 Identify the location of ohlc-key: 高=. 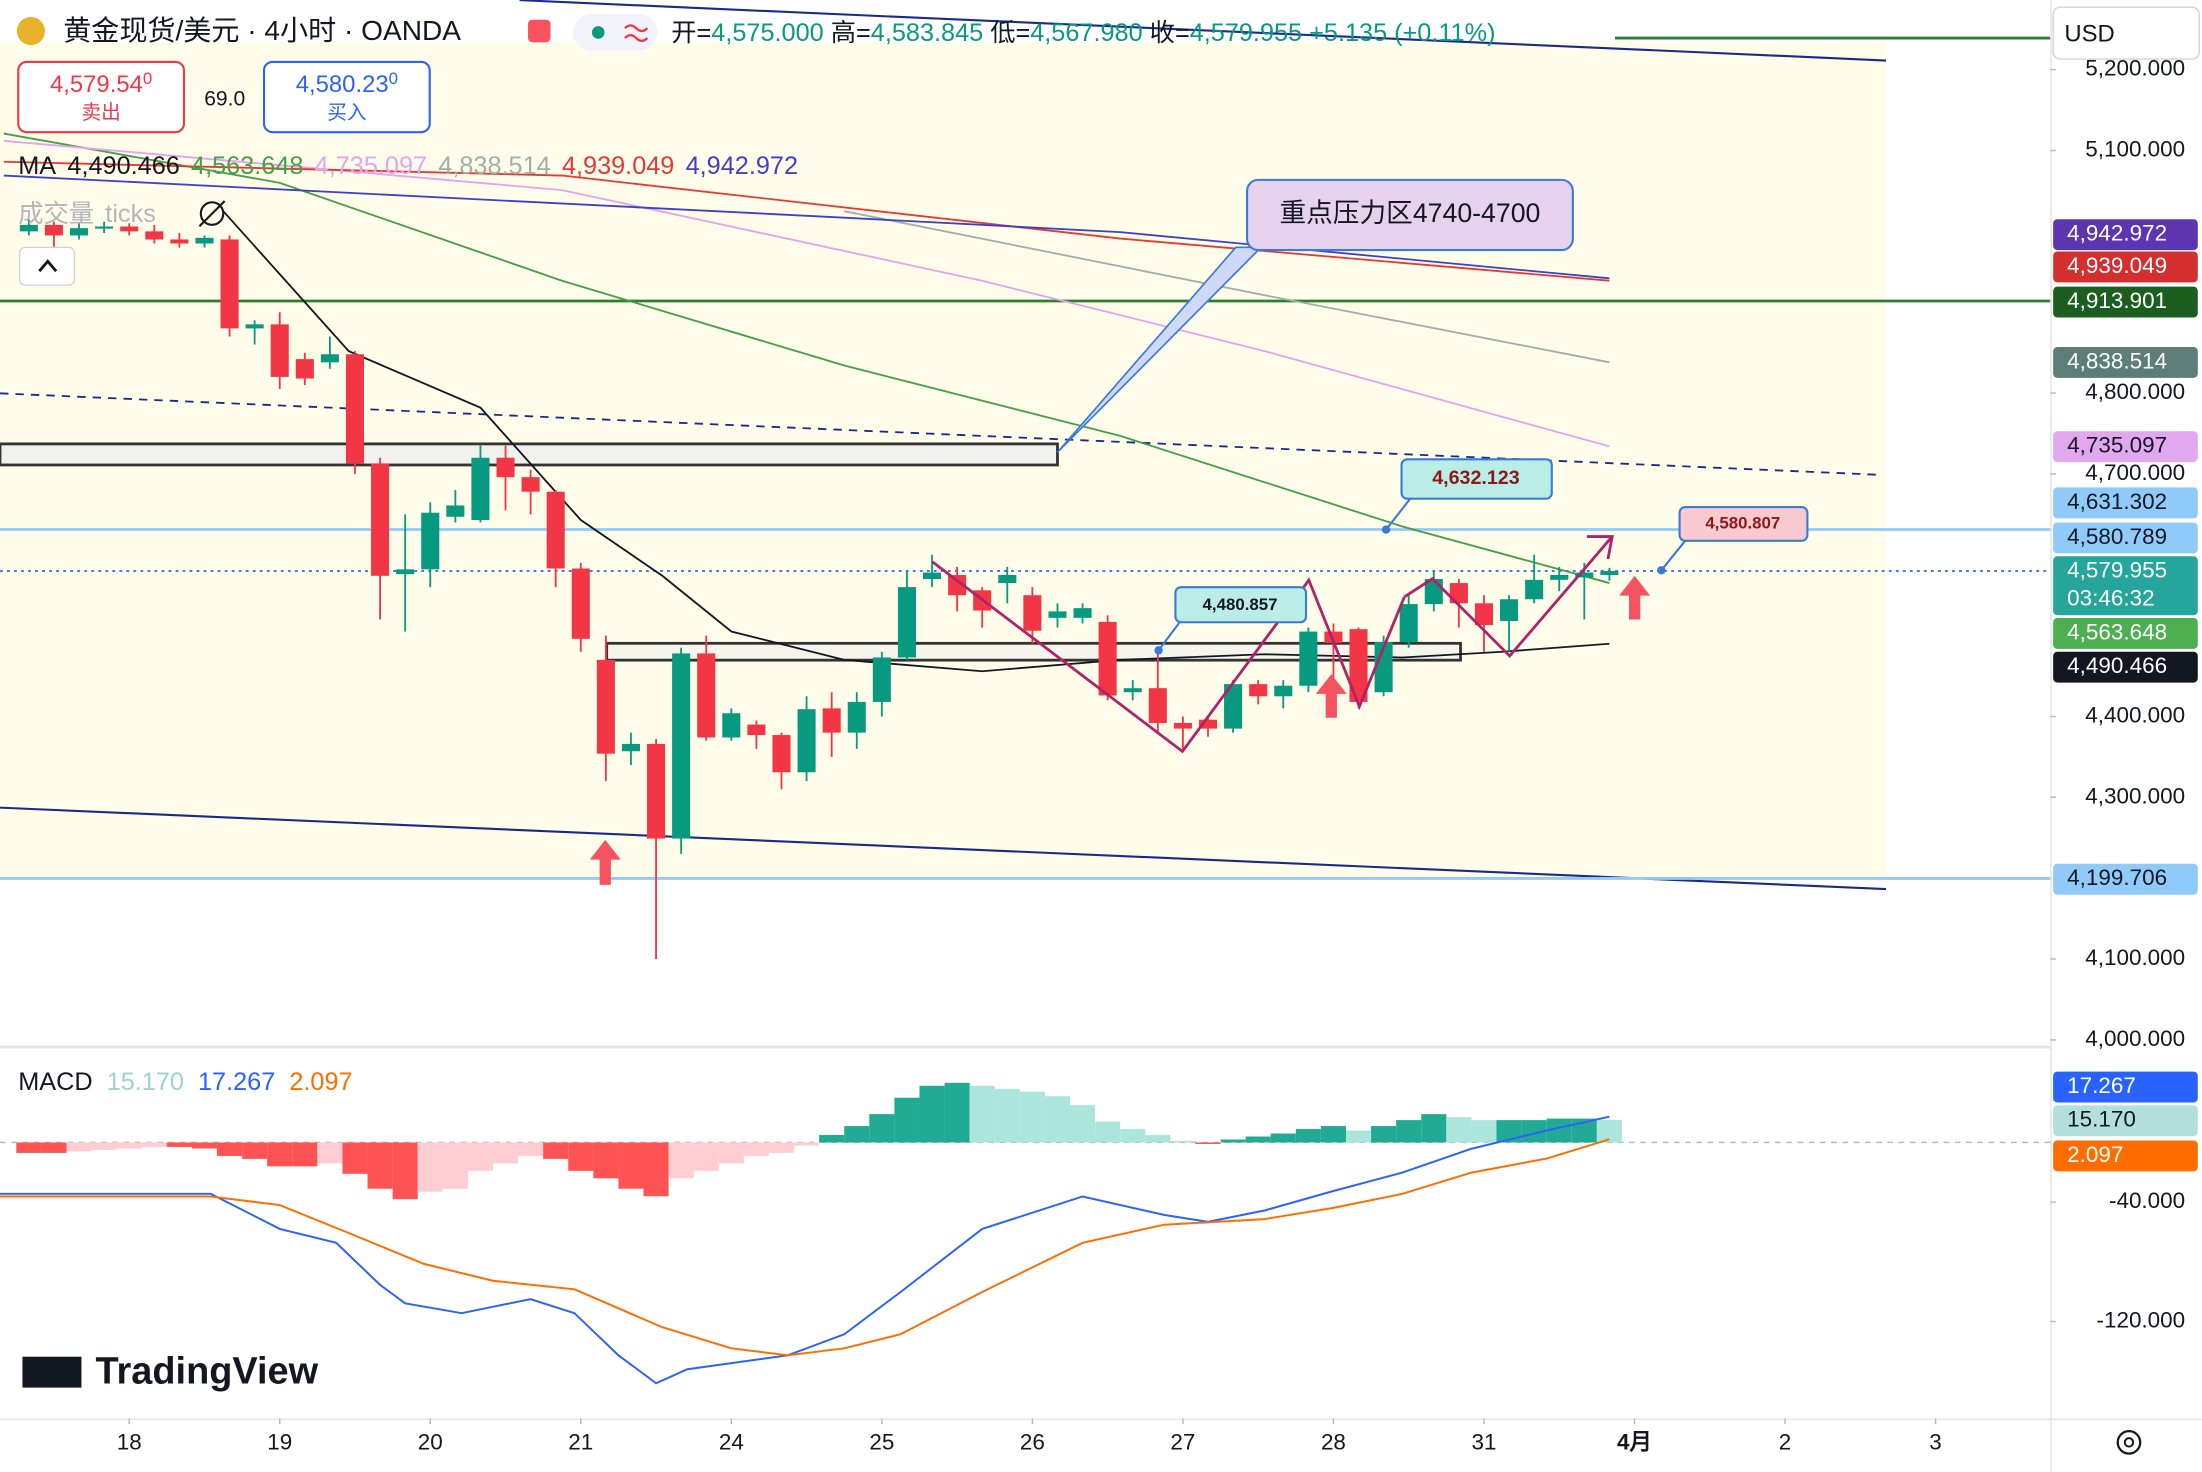
(851, 33).